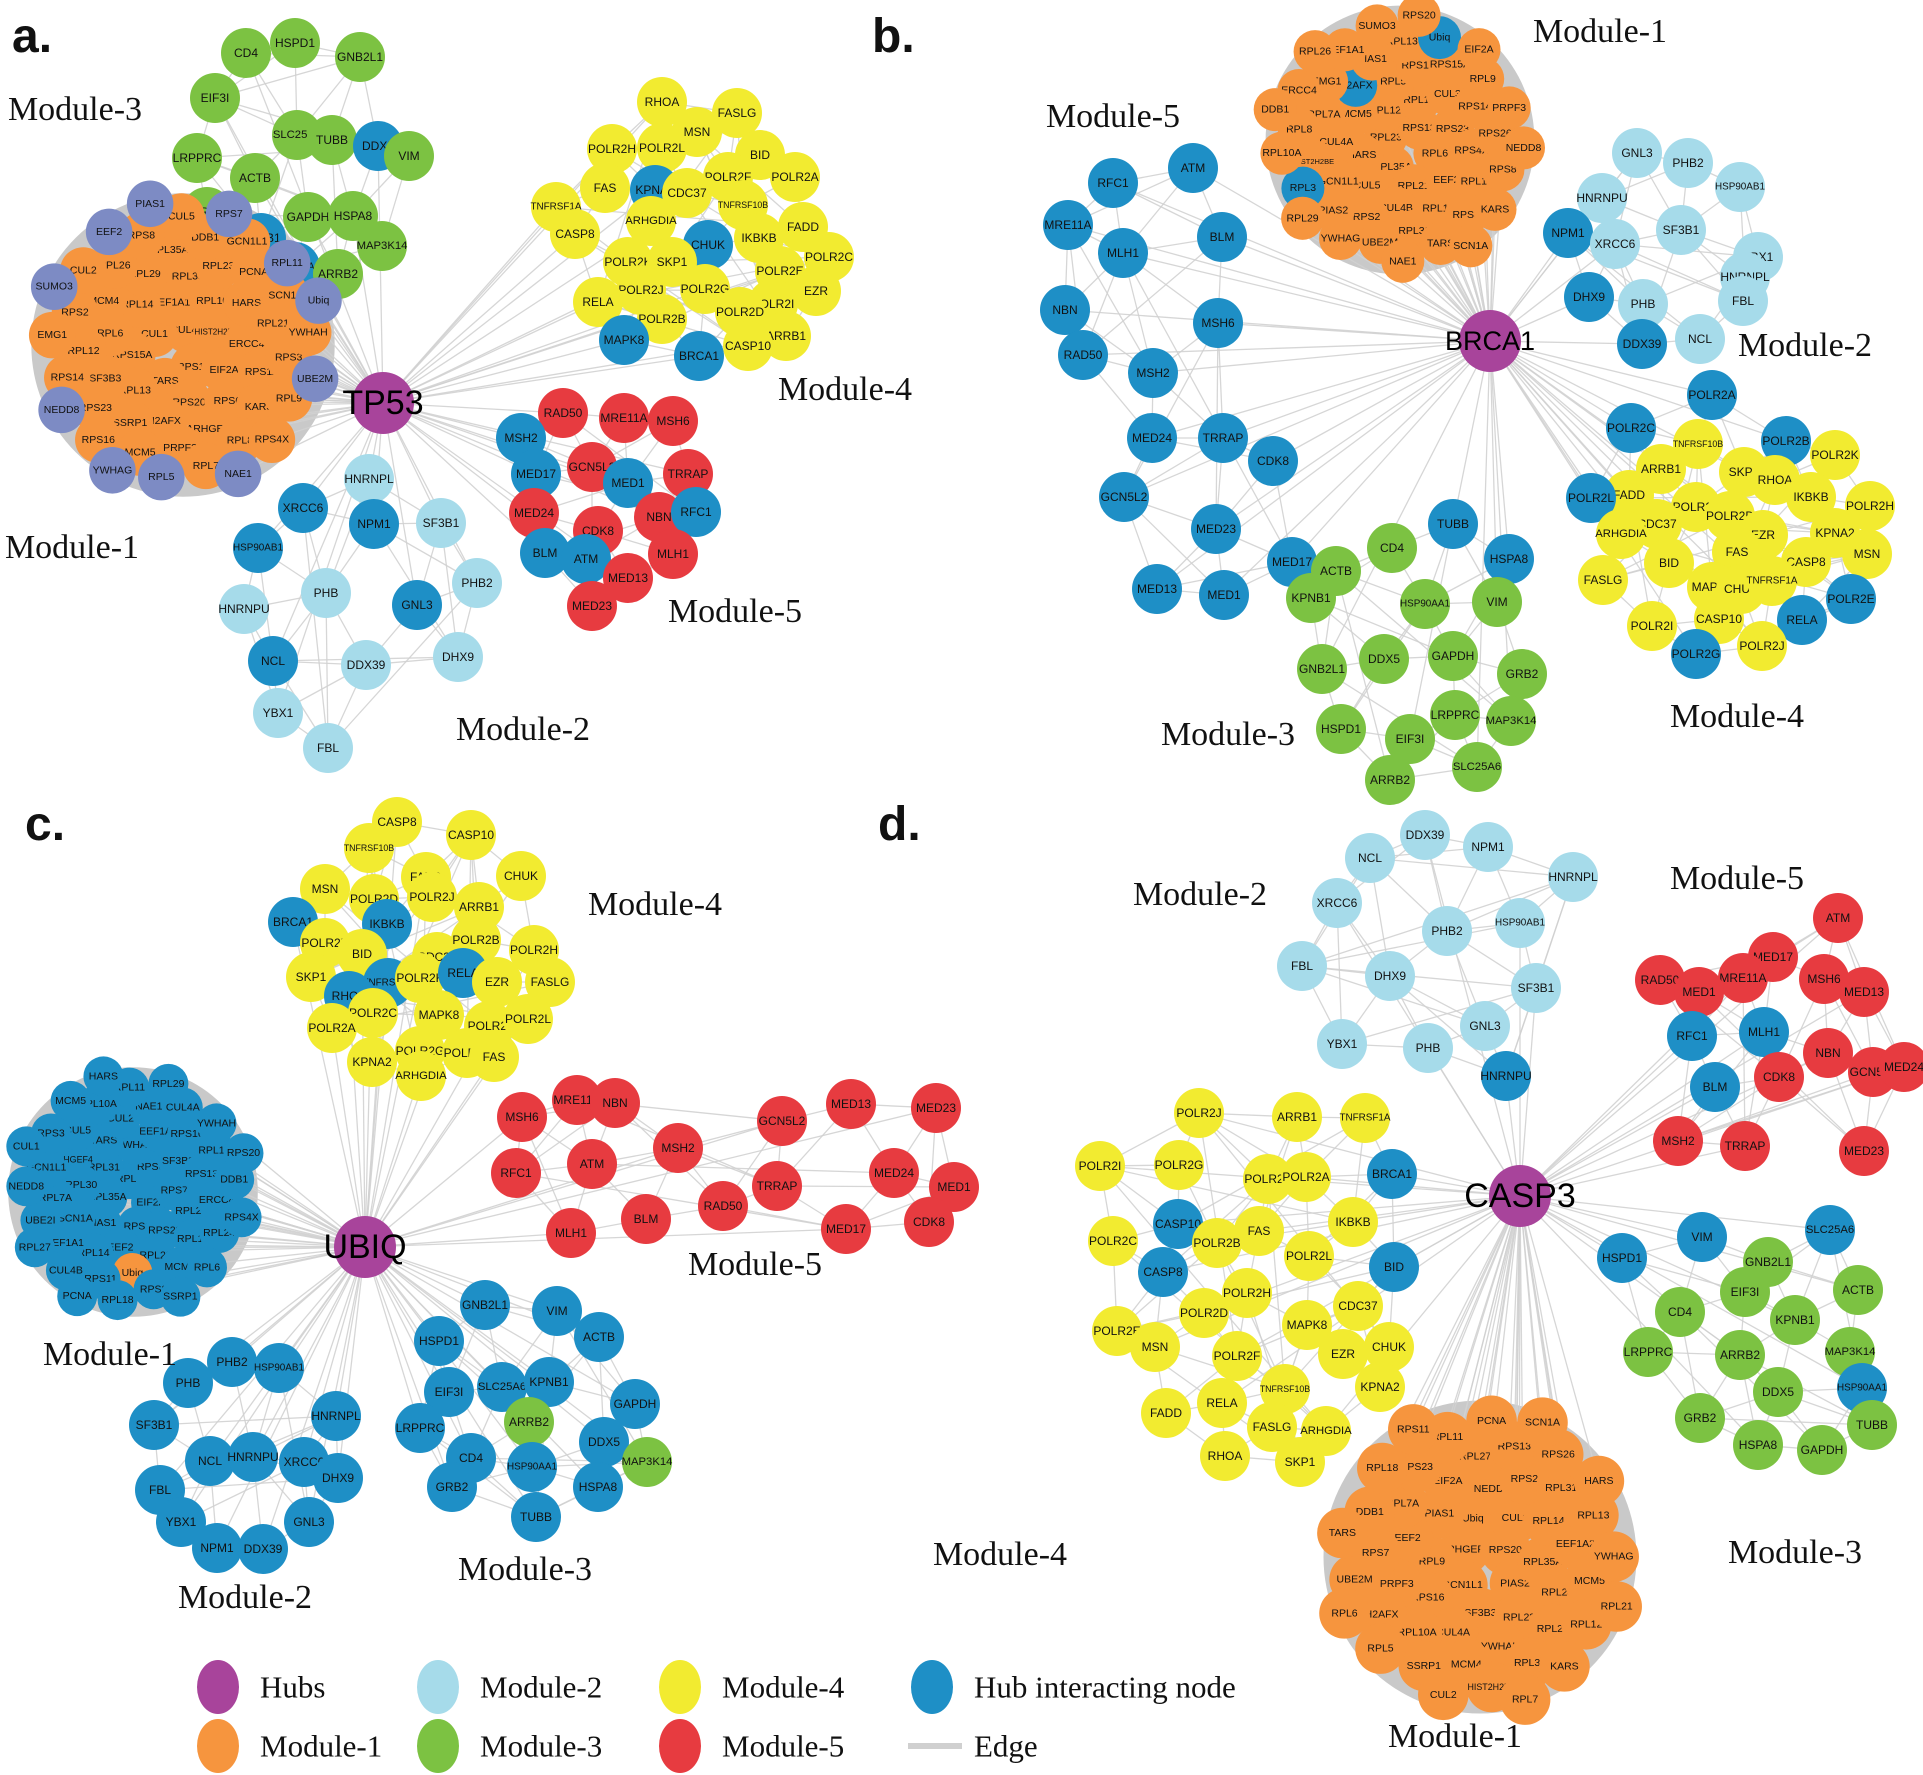  I want to click on node-ATM: ATM, so click(1838, 918).